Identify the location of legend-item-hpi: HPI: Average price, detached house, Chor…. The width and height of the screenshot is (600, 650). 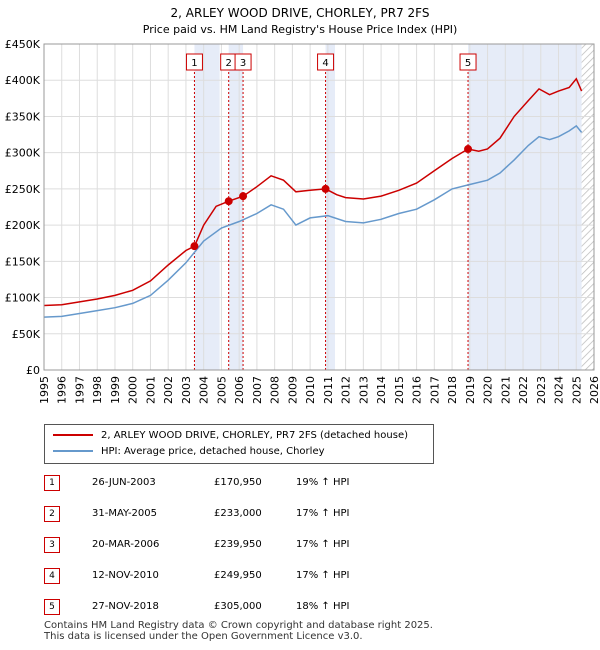
(189, 452).